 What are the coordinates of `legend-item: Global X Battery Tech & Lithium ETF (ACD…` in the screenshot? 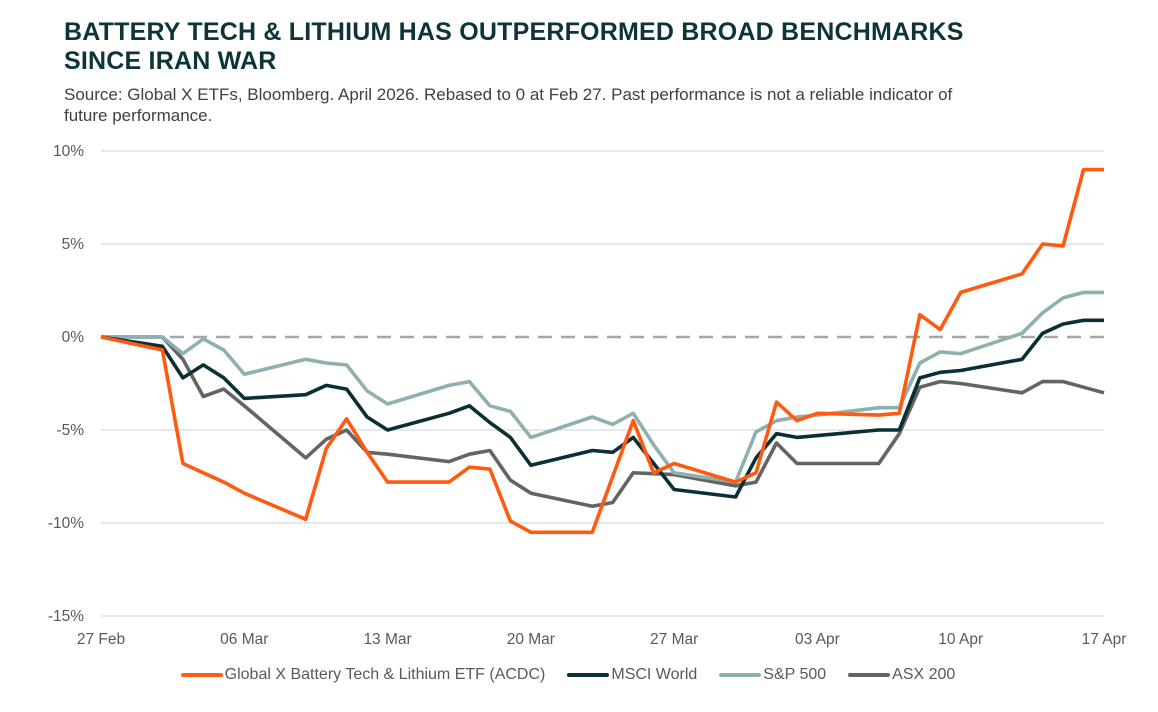 It's located at (363, 675).